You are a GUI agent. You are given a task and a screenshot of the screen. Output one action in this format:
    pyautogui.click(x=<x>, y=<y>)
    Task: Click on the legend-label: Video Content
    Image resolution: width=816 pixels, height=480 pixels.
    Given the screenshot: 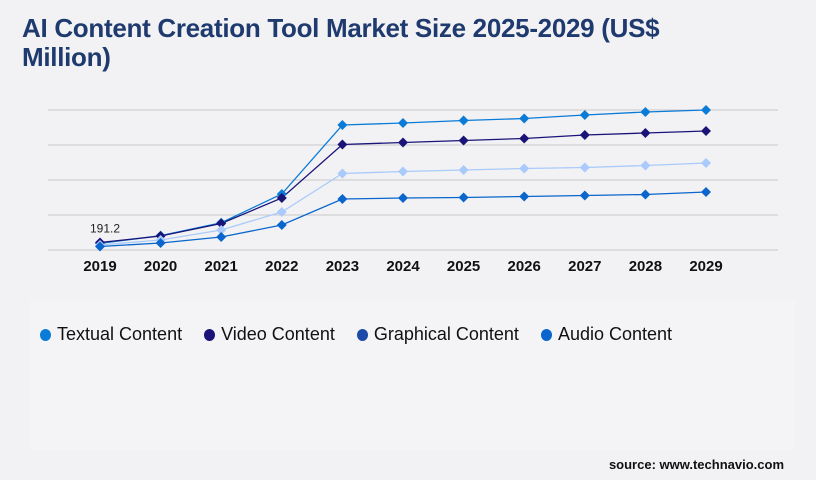 What is the action you would take?
    pyautogui.click(x=278, y=334)
    